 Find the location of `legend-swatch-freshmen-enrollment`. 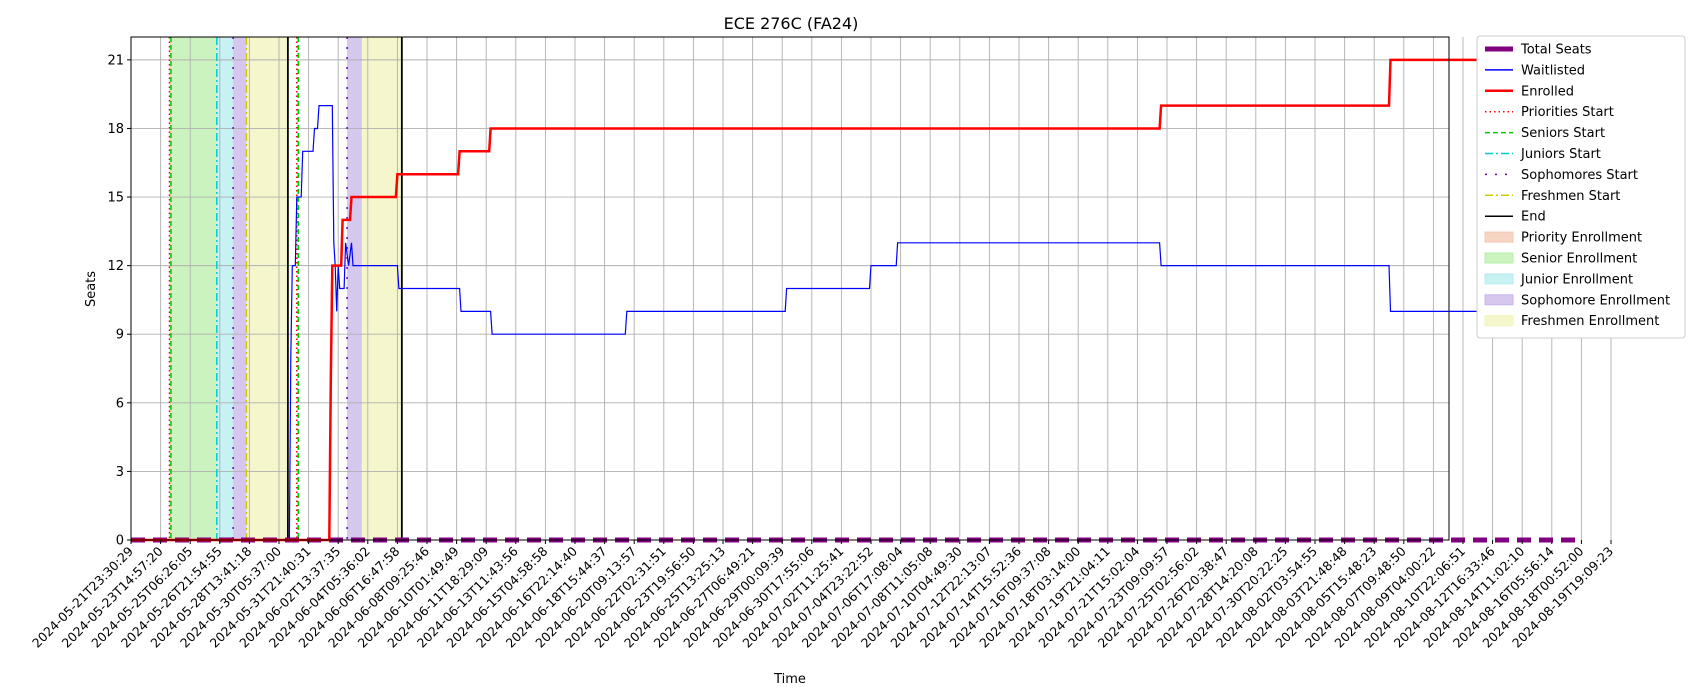

legend-swatch-freshmen-enrollment is located at coordinates (1499, 321).